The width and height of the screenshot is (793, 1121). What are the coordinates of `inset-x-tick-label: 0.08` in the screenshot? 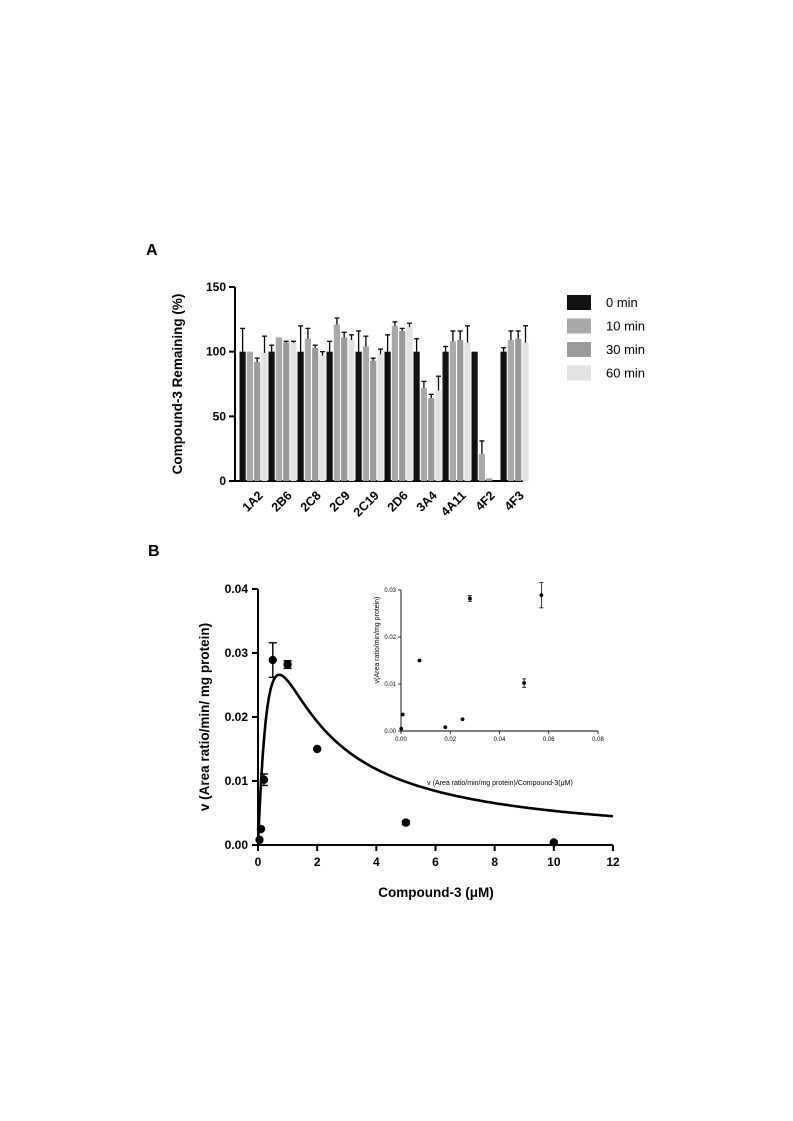 It's located at (598, 740).